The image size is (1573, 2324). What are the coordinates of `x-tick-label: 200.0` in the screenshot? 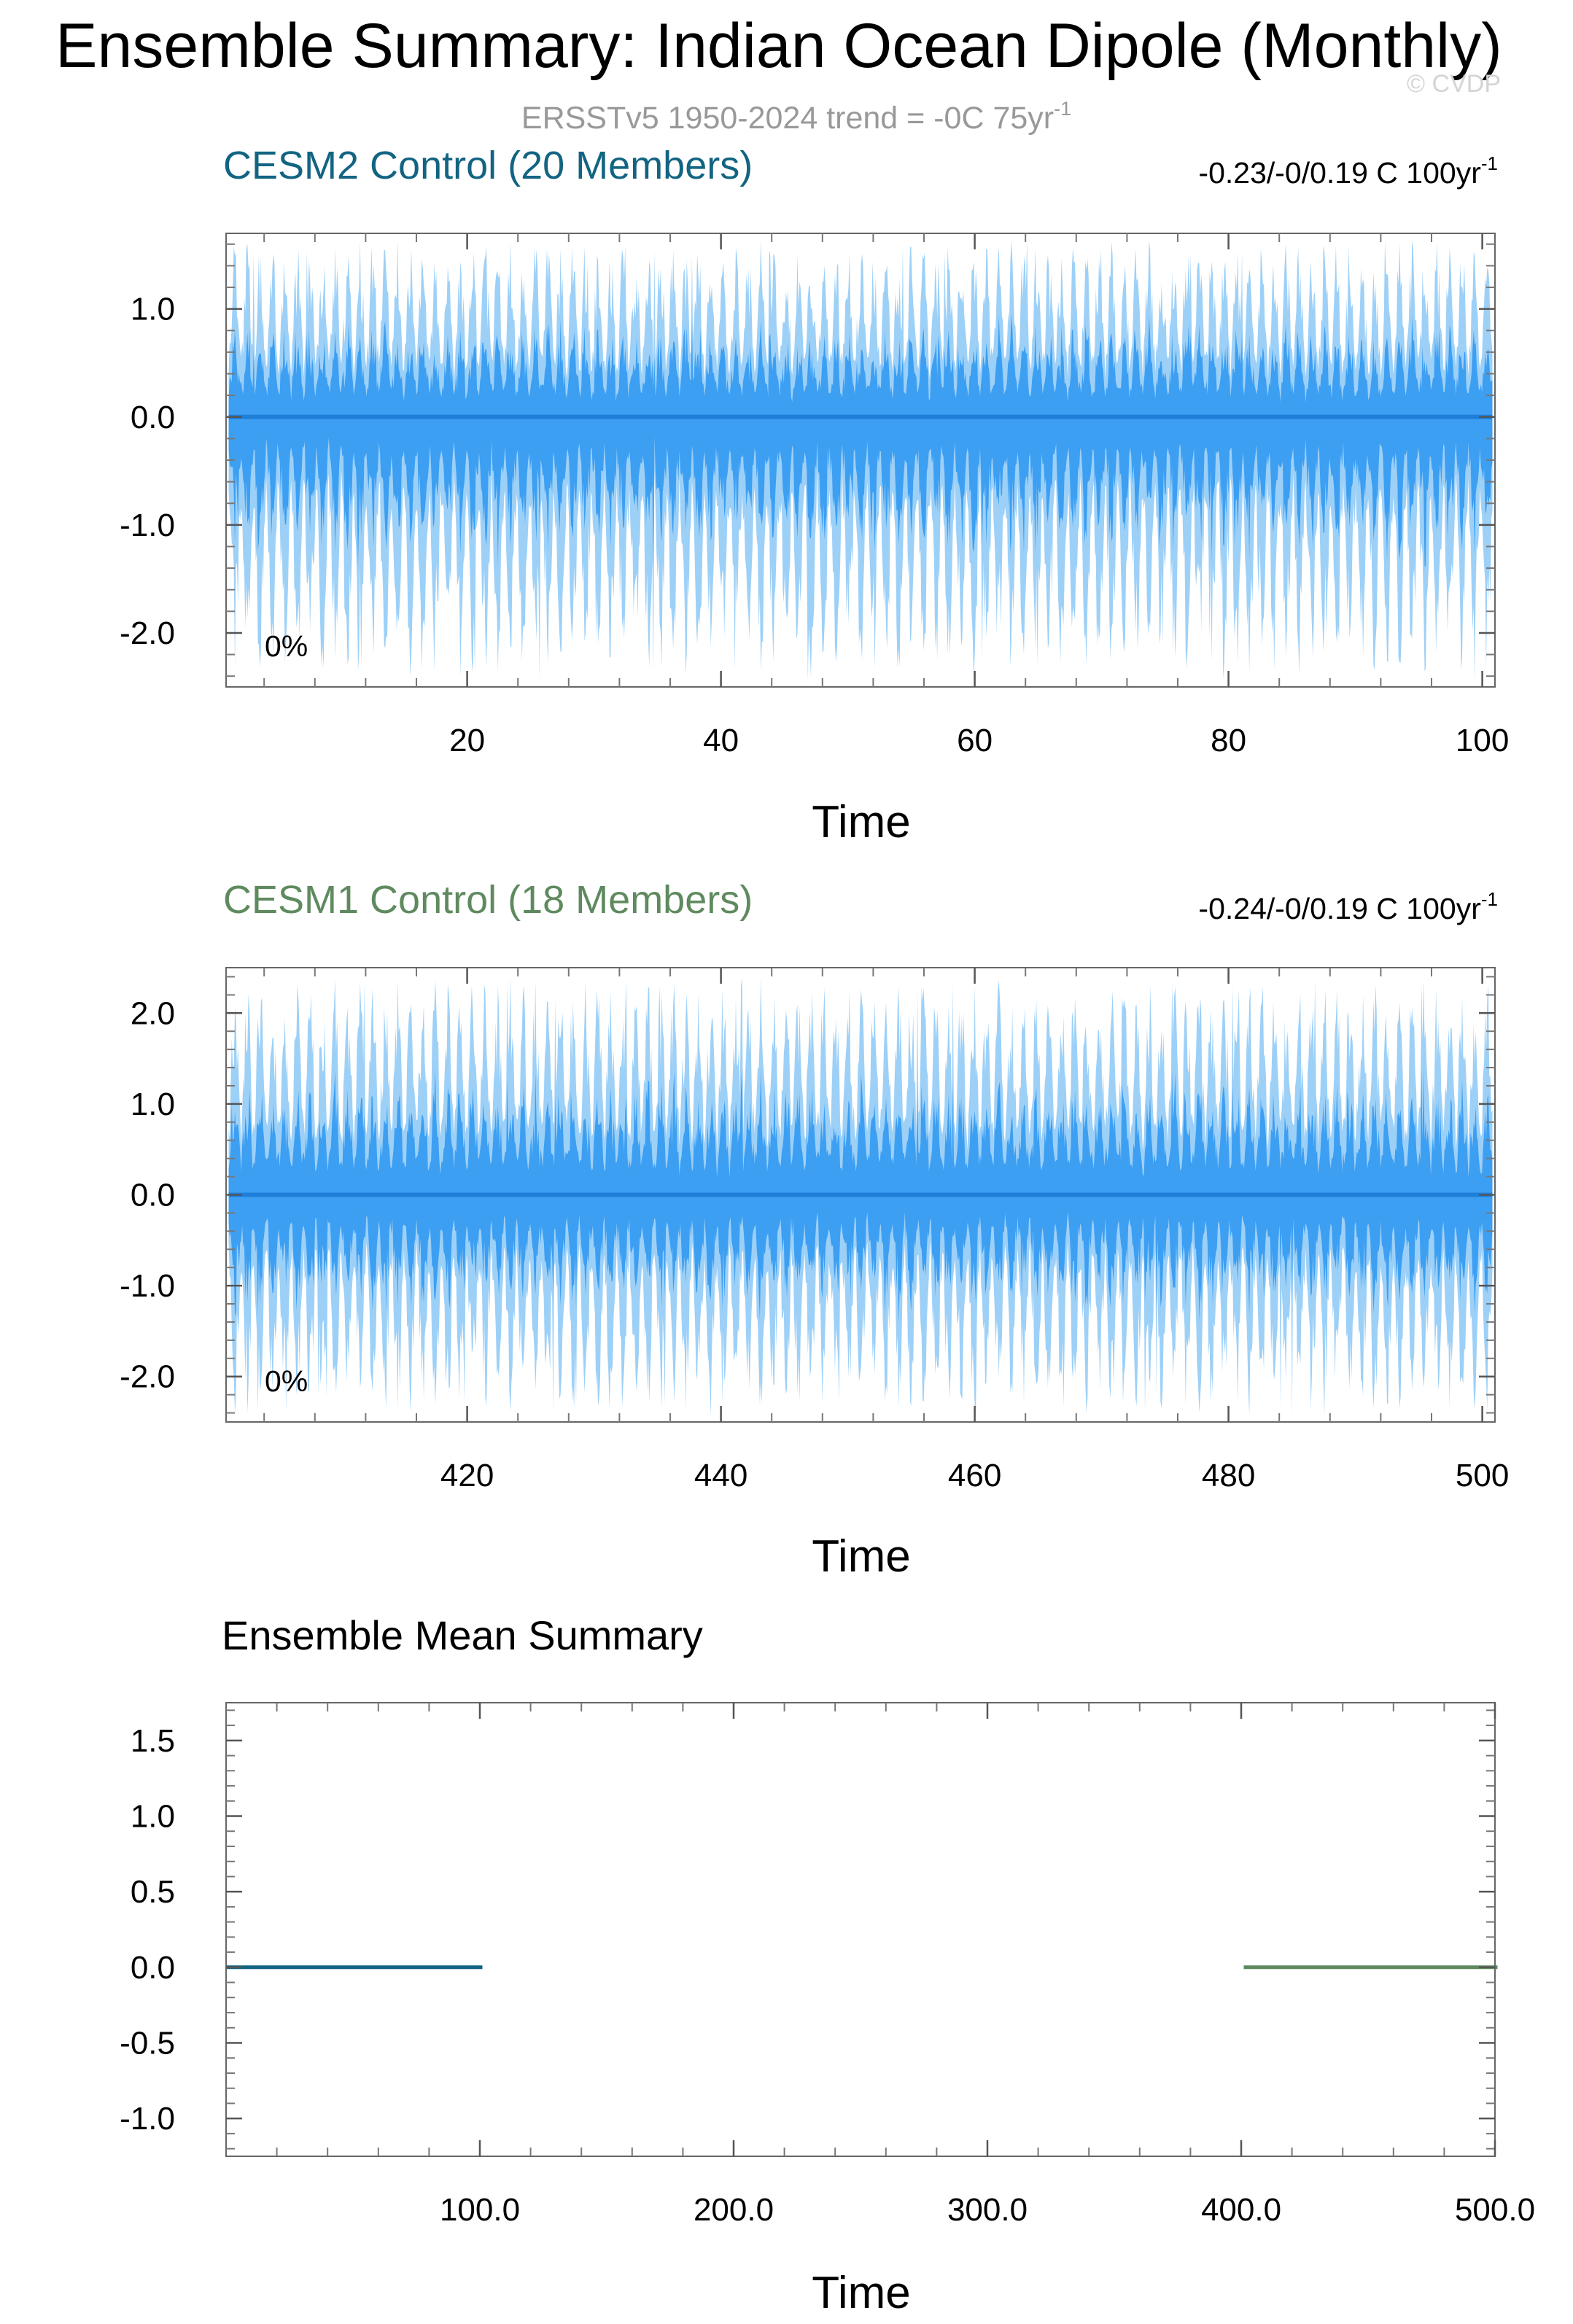 It's located at (734, 2210).